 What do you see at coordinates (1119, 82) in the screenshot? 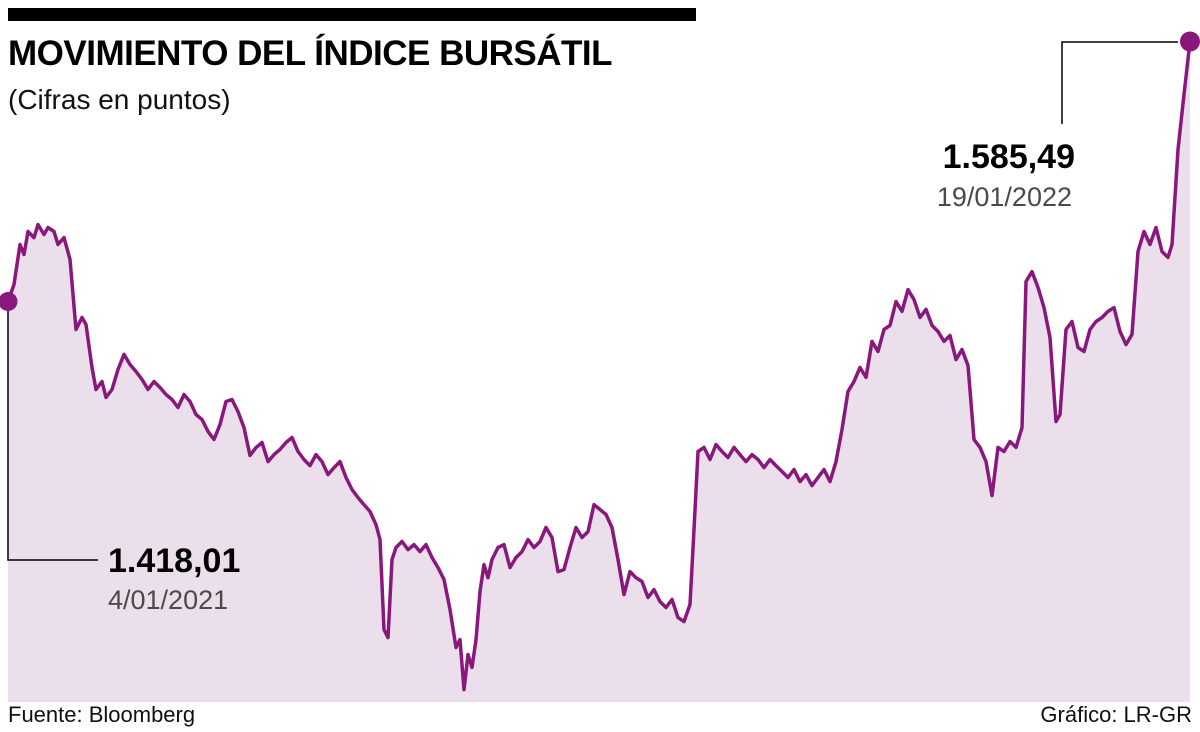
I see `end-callout-line` at bounding box center [1119, 82].